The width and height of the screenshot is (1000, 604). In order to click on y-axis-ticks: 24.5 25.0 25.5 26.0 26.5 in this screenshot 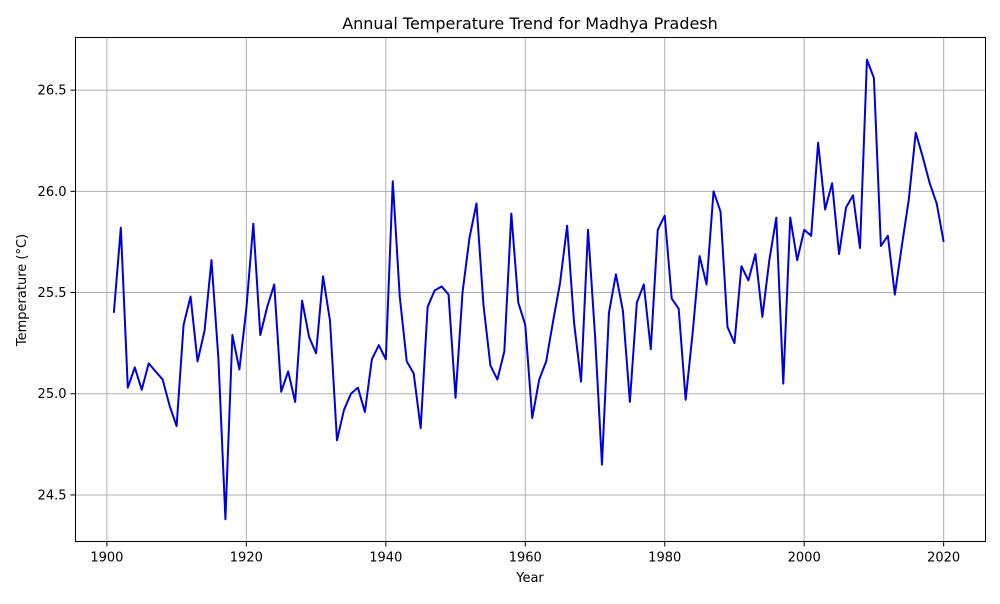, I will do `click(57, 293)`.